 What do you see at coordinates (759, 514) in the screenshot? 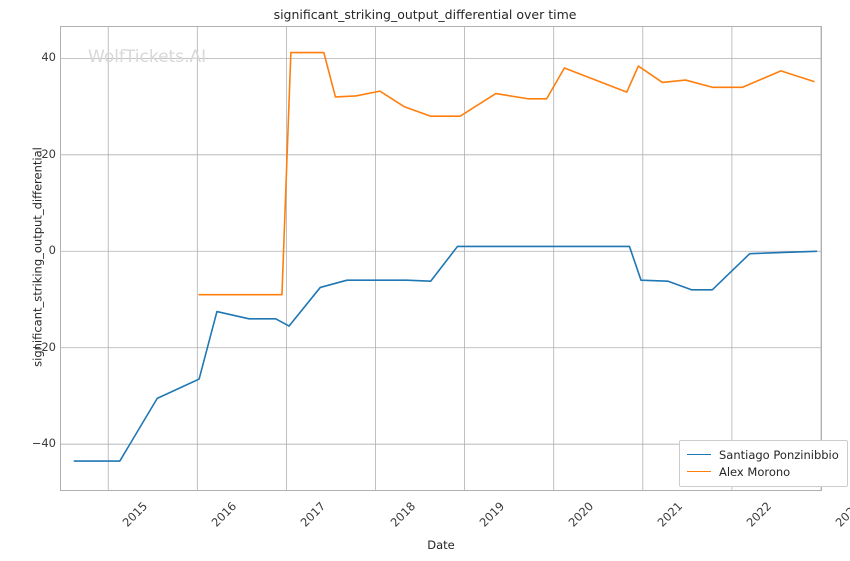
I see `x-tick-label: 2022` at bounding box center [759, 514].